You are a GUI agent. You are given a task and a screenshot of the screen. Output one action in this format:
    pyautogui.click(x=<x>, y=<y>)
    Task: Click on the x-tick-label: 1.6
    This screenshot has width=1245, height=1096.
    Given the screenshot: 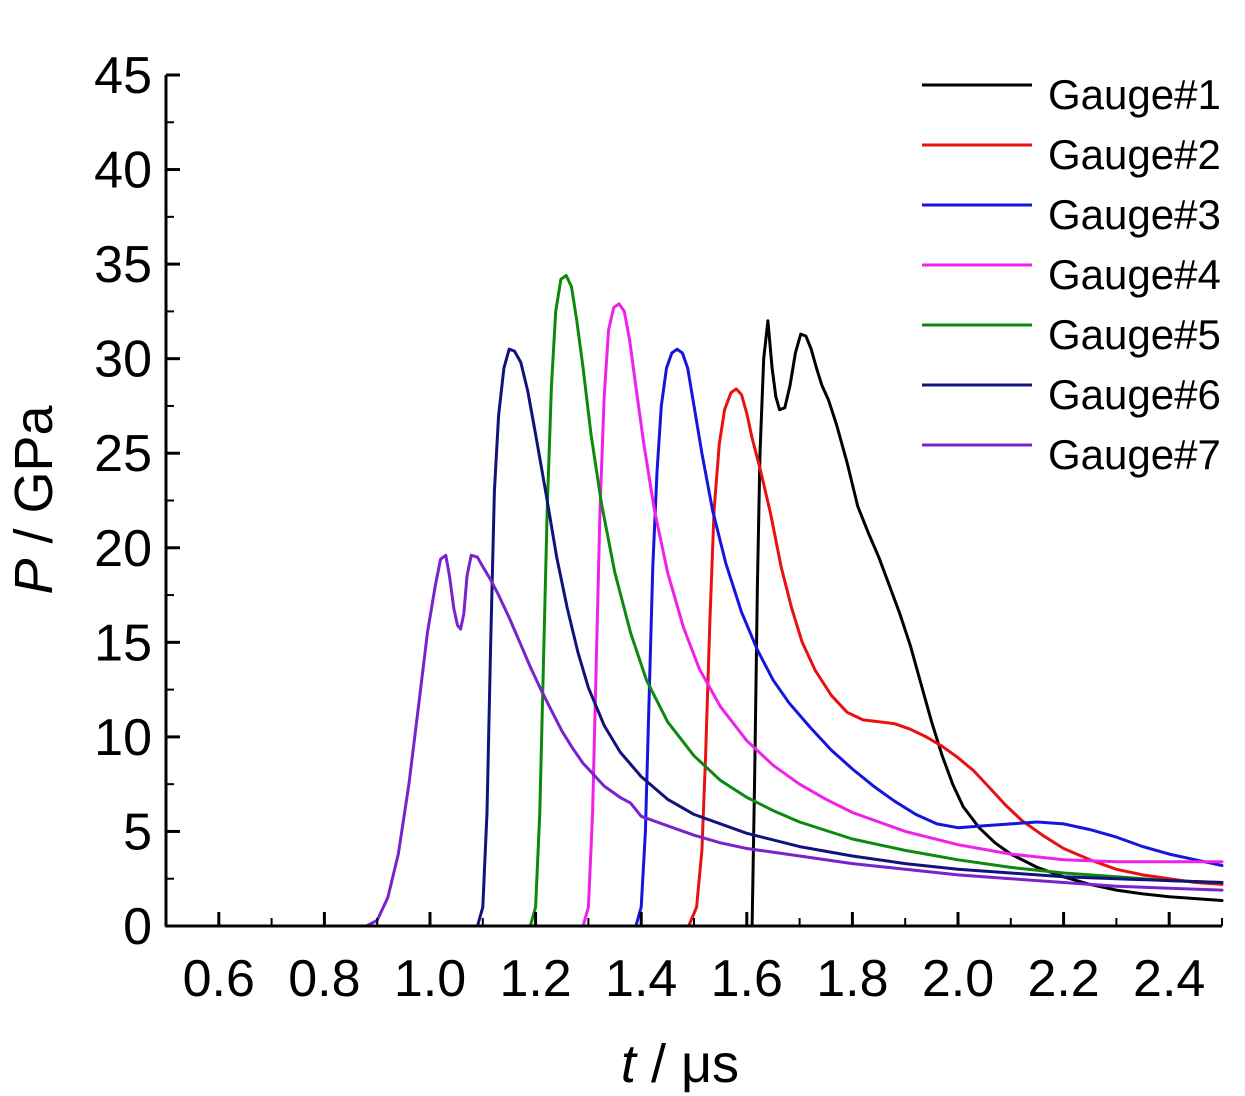 What is the action you would take?
    pyautogui.click(x=747, y=979)
    